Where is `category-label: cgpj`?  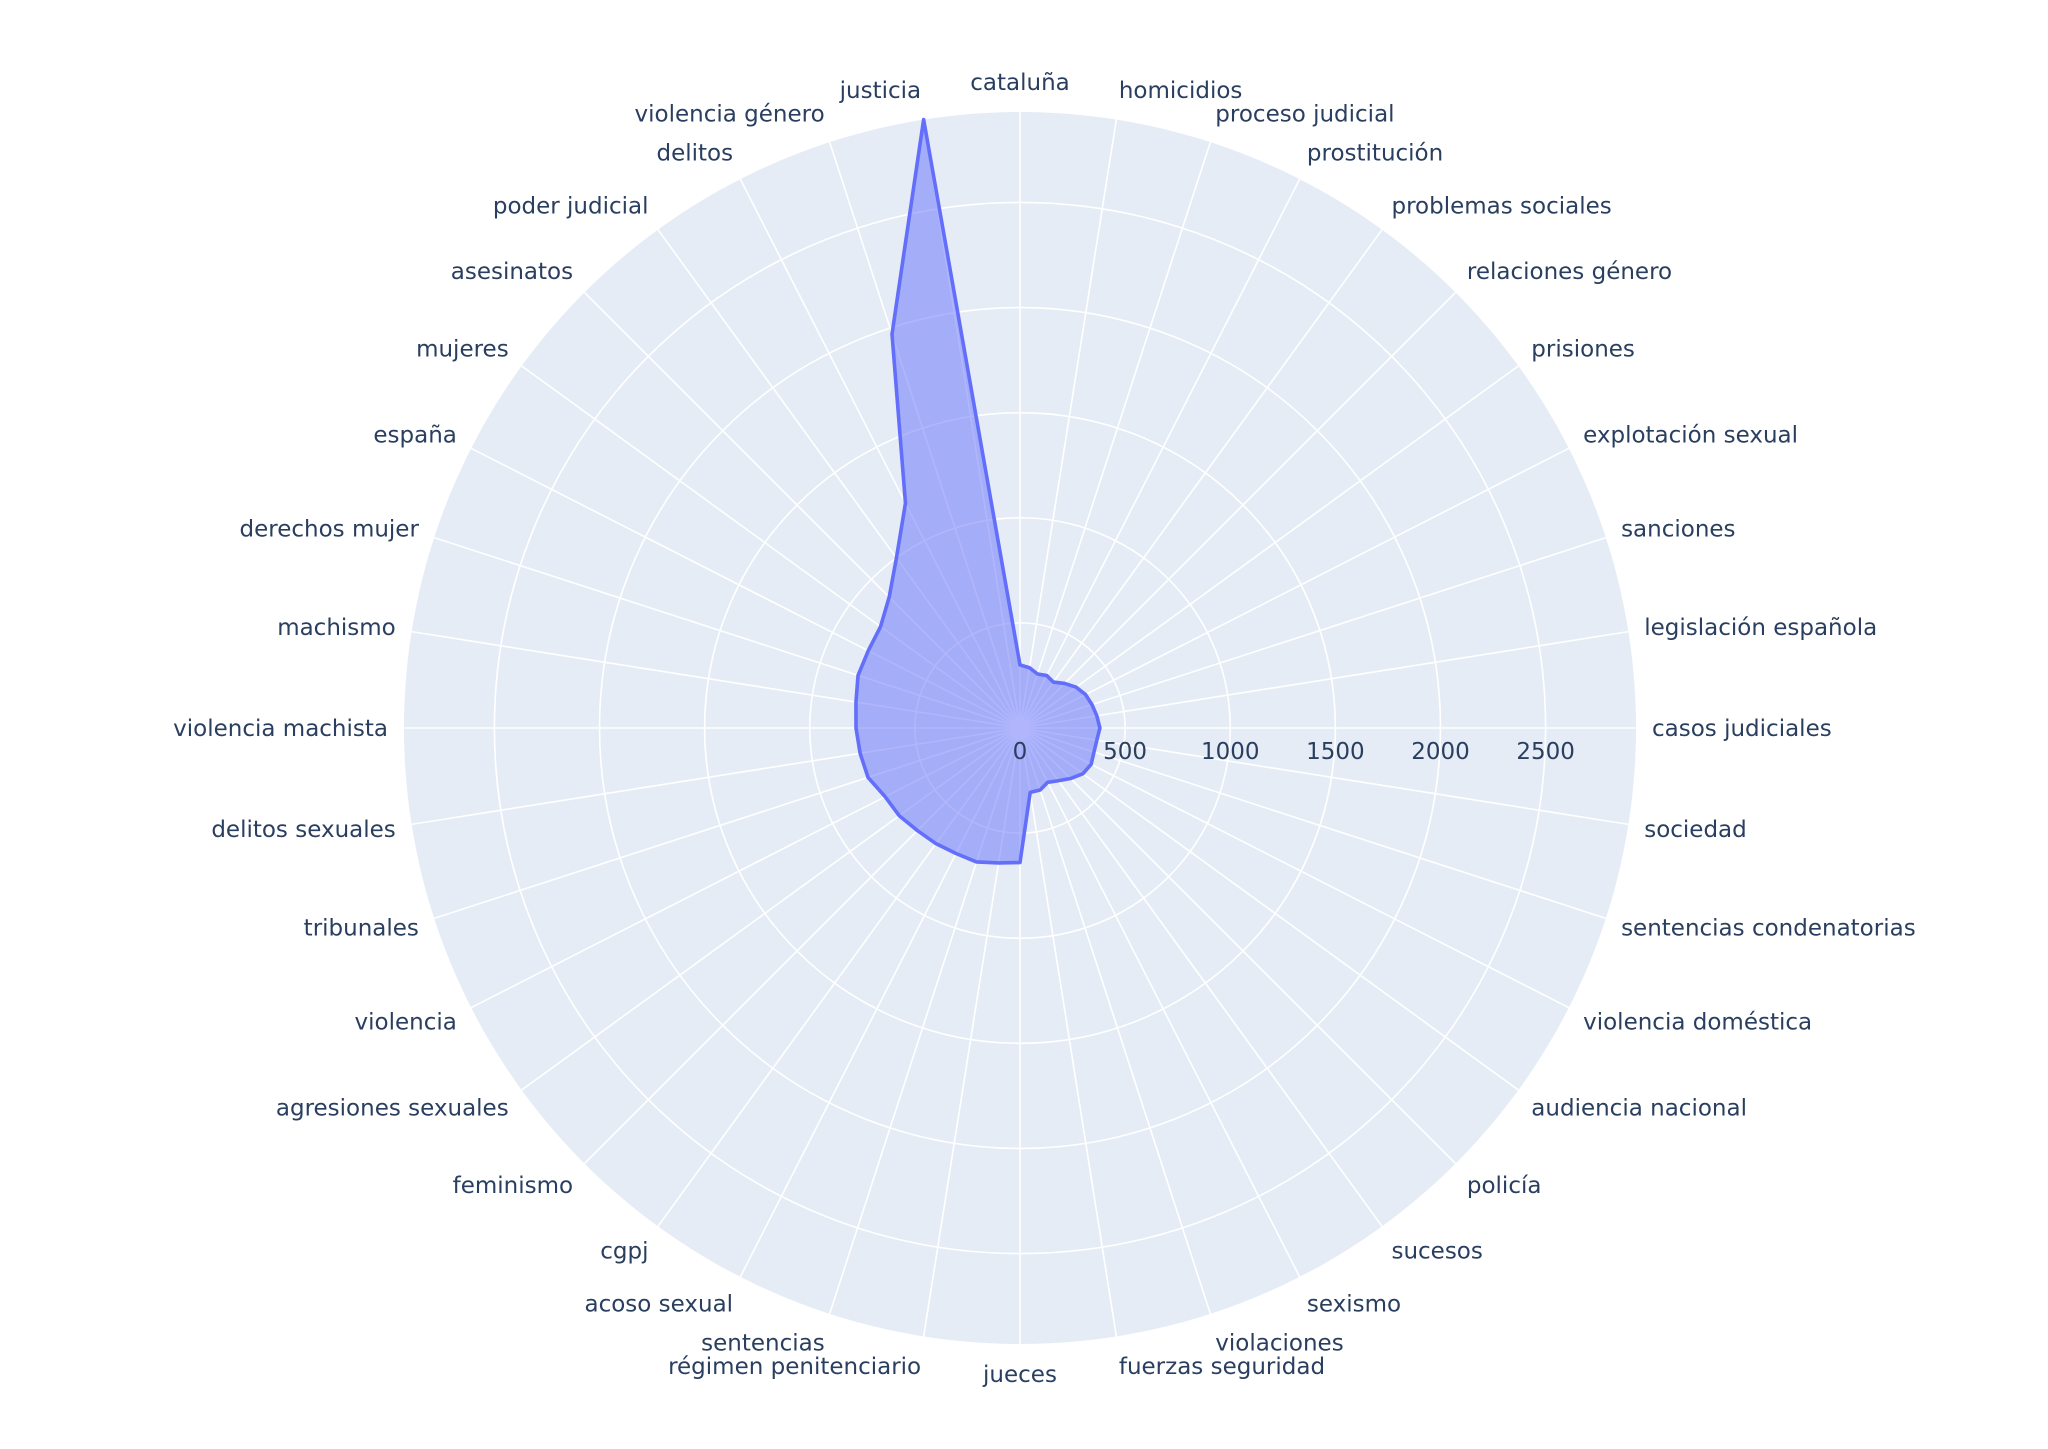
category-label: cgpj is located at coordinates (624, 1252).